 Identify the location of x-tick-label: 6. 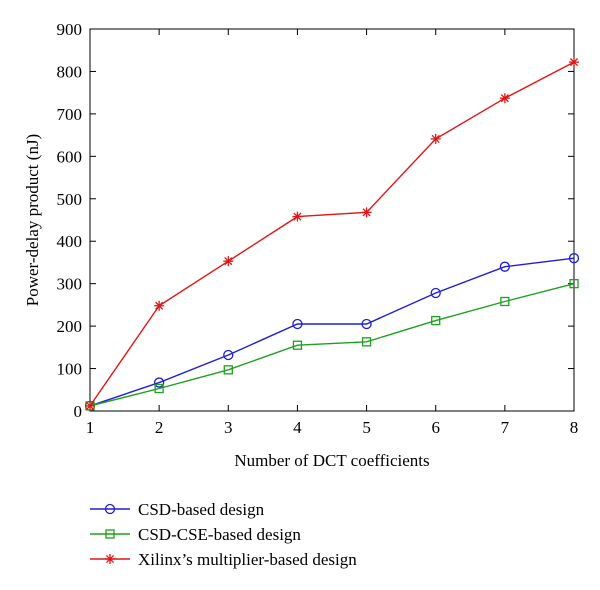
(435, 427).